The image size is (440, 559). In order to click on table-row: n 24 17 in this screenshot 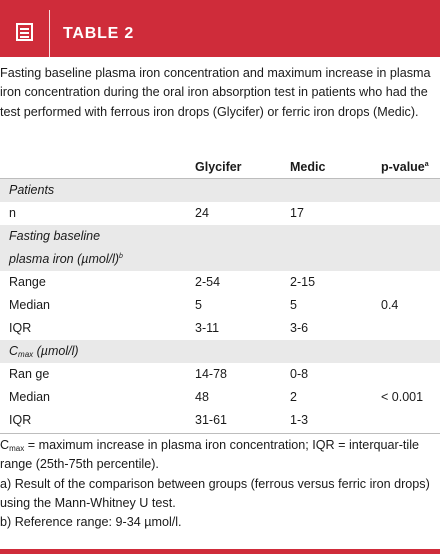, I will do `click(220, 213)`.